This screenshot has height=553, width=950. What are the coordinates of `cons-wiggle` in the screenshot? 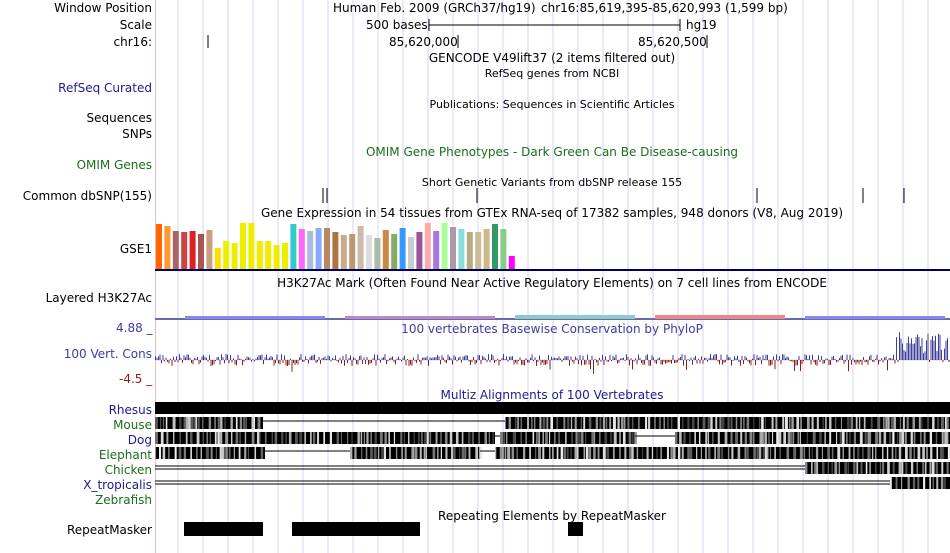 It's located at (552, 355).